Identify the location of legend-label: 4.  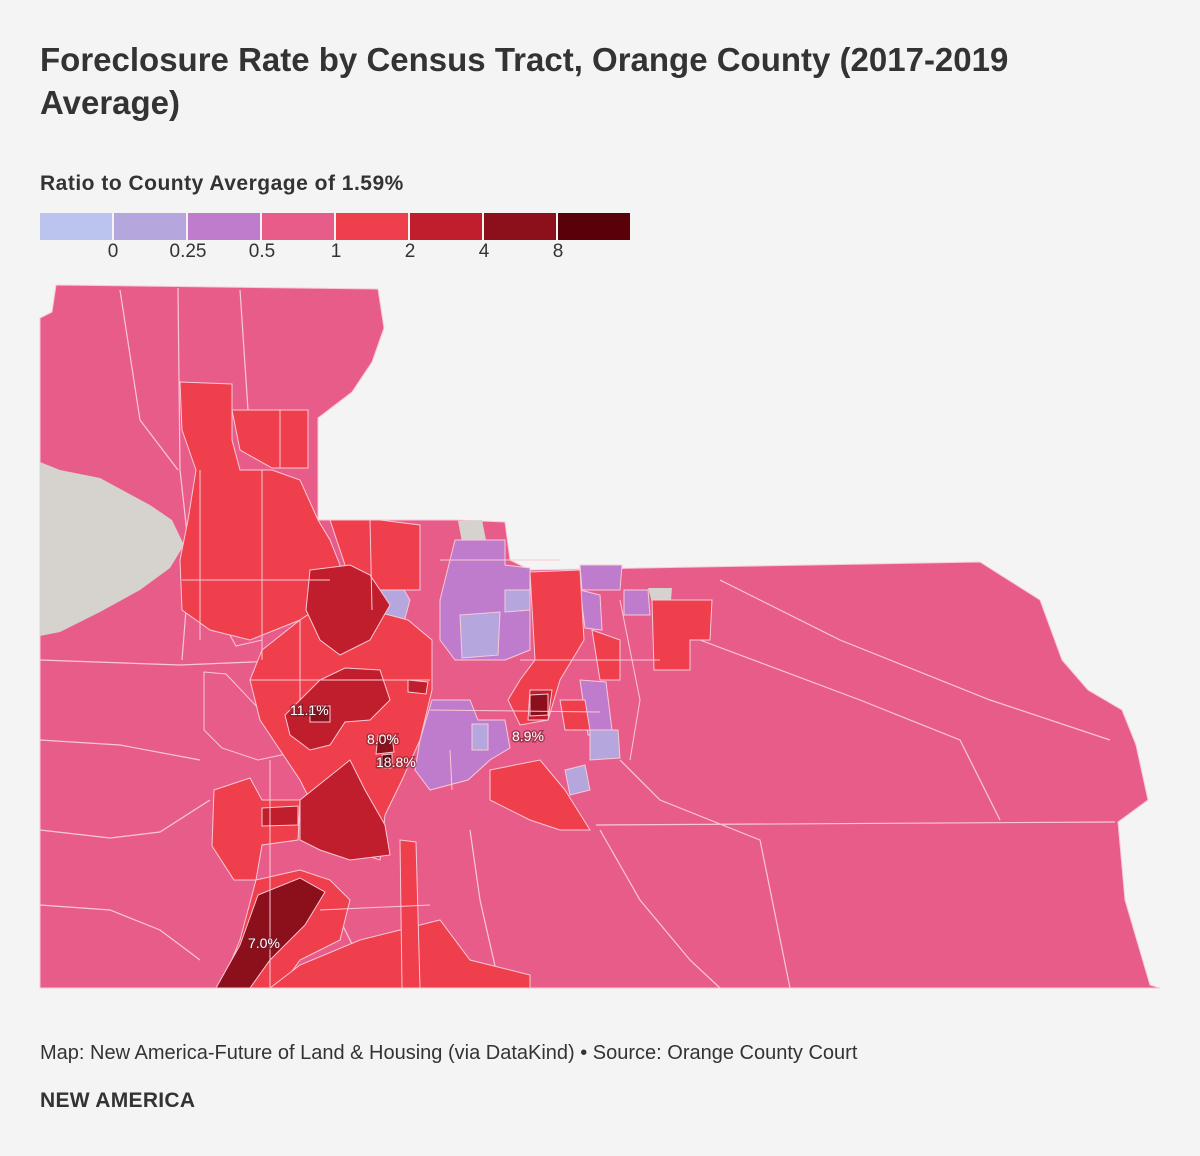
(484, 251).